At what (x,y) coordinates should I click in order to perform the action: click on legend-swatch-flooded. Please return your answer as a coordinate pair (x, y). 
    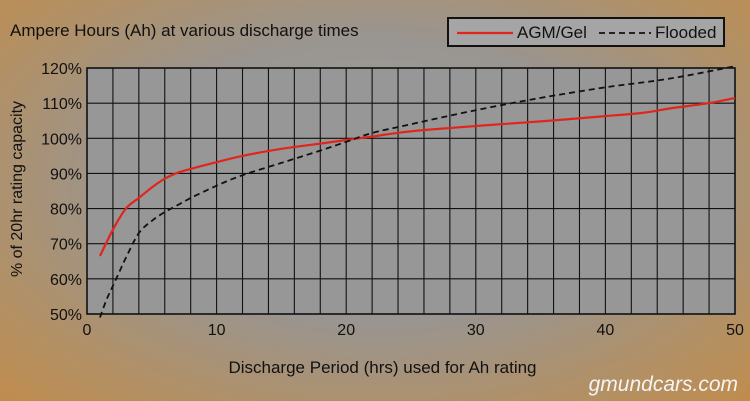
    Looking at the image, I should click on (625, 33).